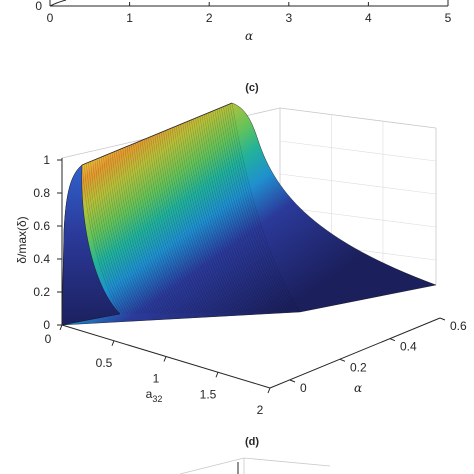  I want to click on x-tick-3: 1.5, so click(208, 394).